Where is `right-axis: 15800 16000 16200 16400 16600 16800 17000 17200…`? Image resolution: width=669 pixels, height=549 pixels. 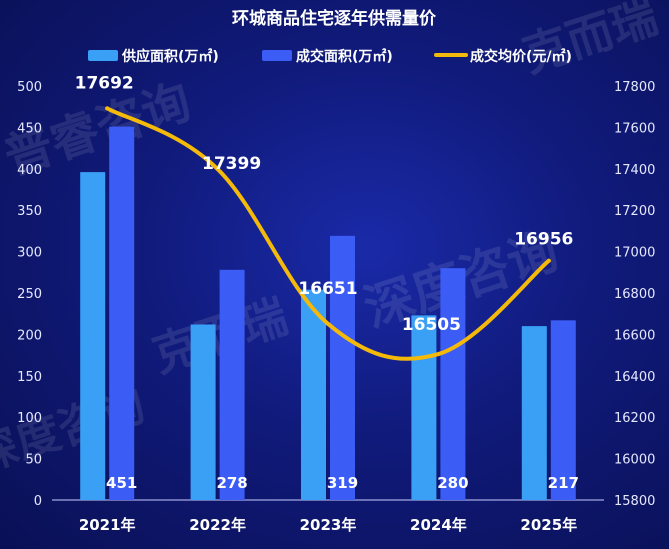 right-axis: 15800 16000 16200 16400 16600 16800 17000 17200… is located at coordinates (634, 294).